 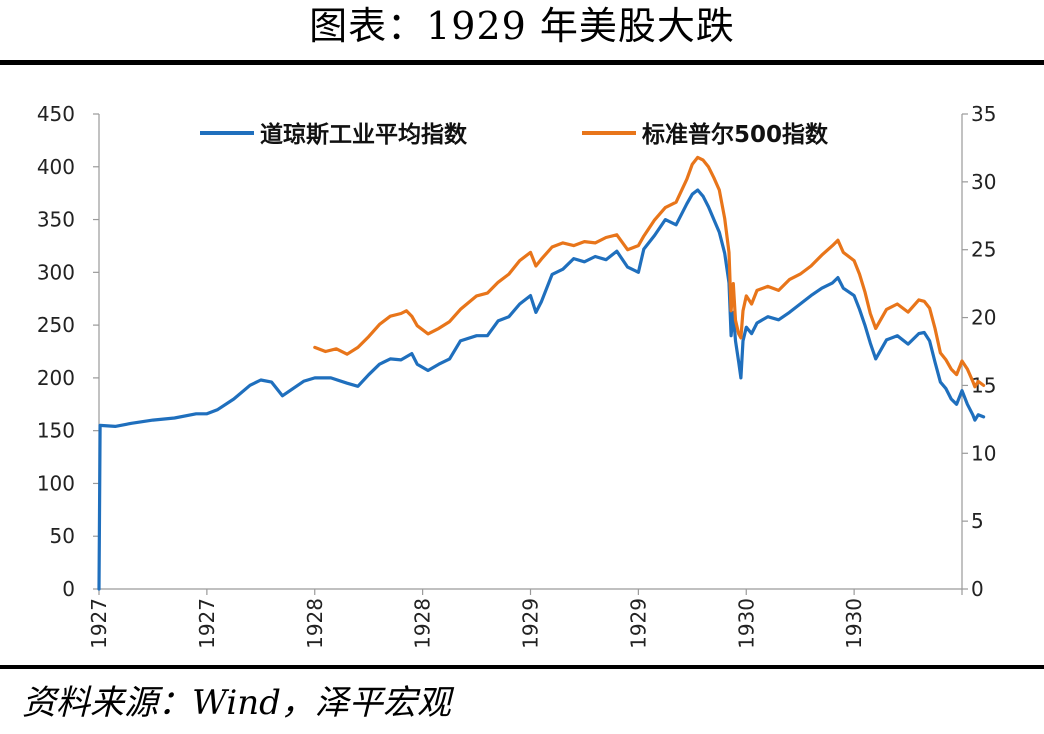 I want to click on right-tick-label: 20, so click(x=983, y=318).